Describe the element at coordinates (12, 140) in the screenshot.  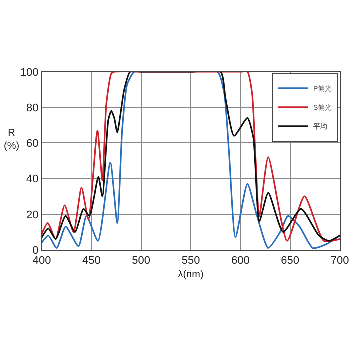
I see `y-axis-title: R (%)` at that location.